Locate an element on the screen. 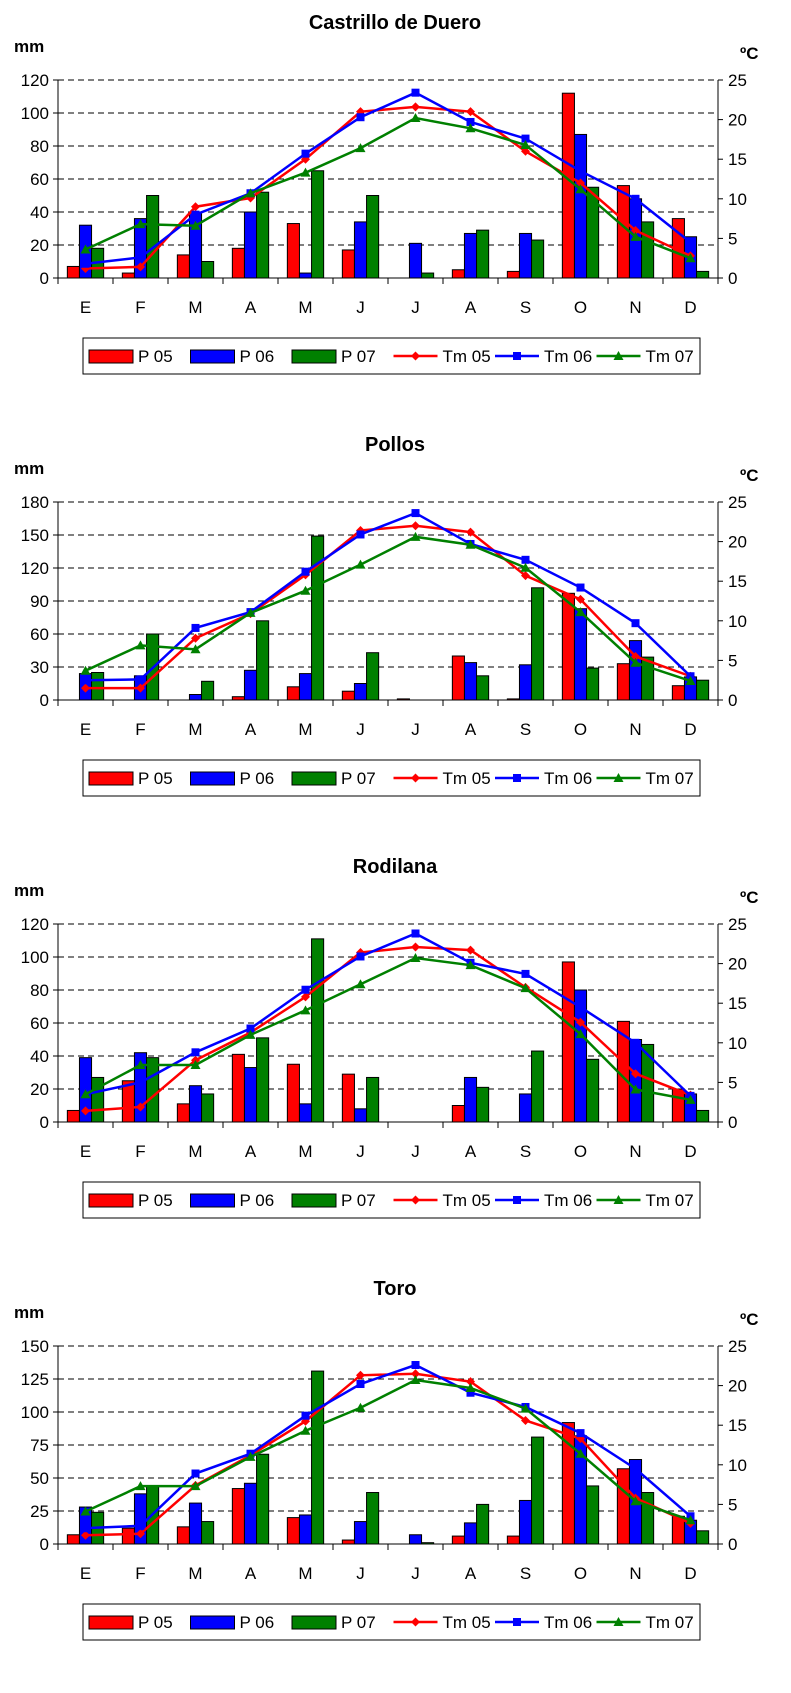  legend-label: Tm 05 is located at coordinates (467, 778).